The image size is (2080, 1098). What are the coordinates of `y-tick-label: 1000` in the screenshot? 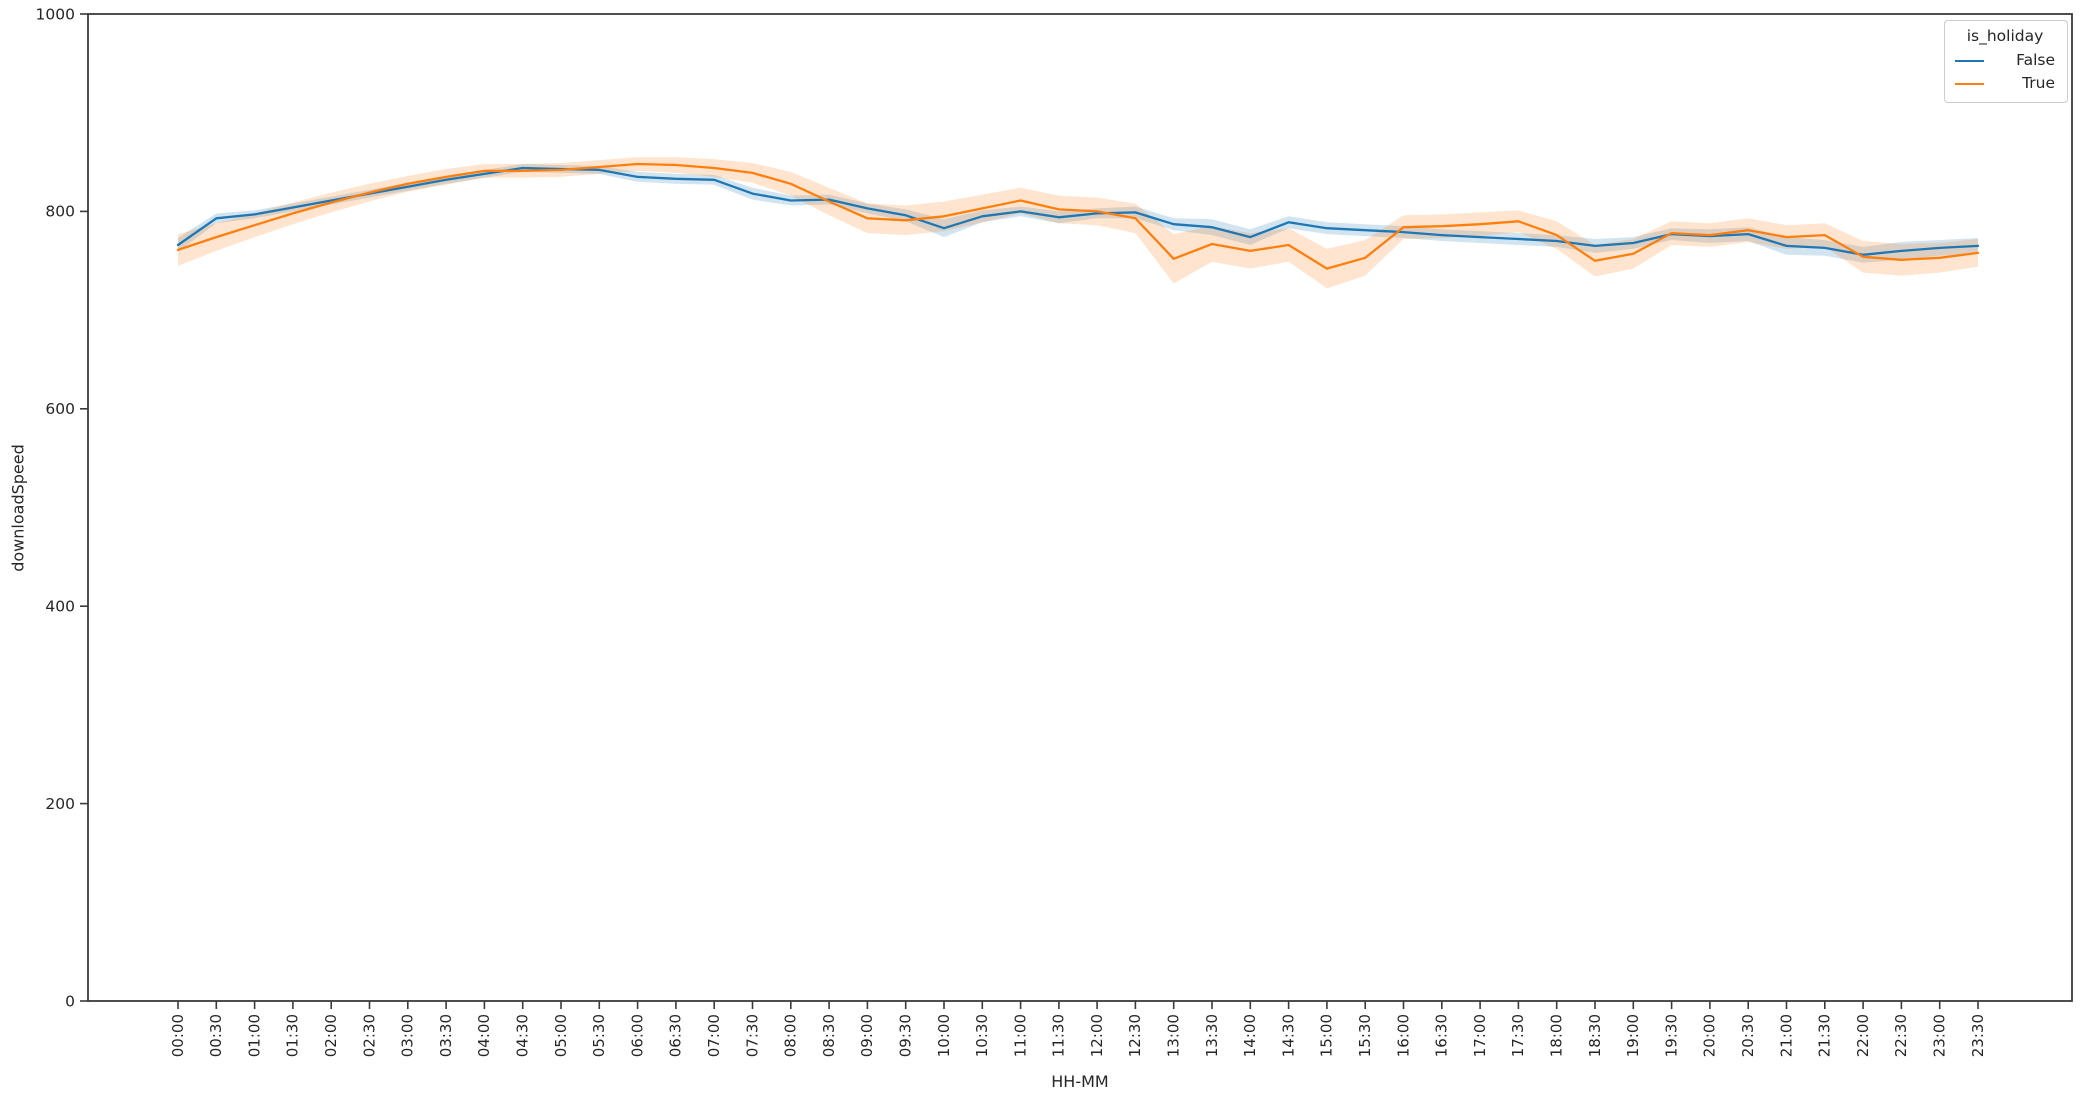 It's located at (55, 14).